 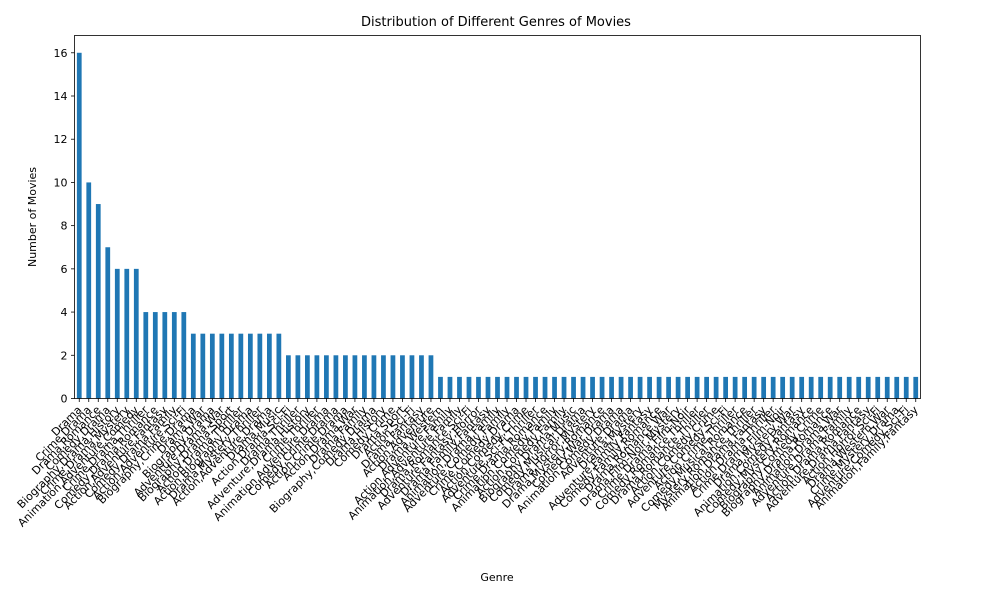 I want to click on y-tick-label: 0, so click(x=64, y=399).